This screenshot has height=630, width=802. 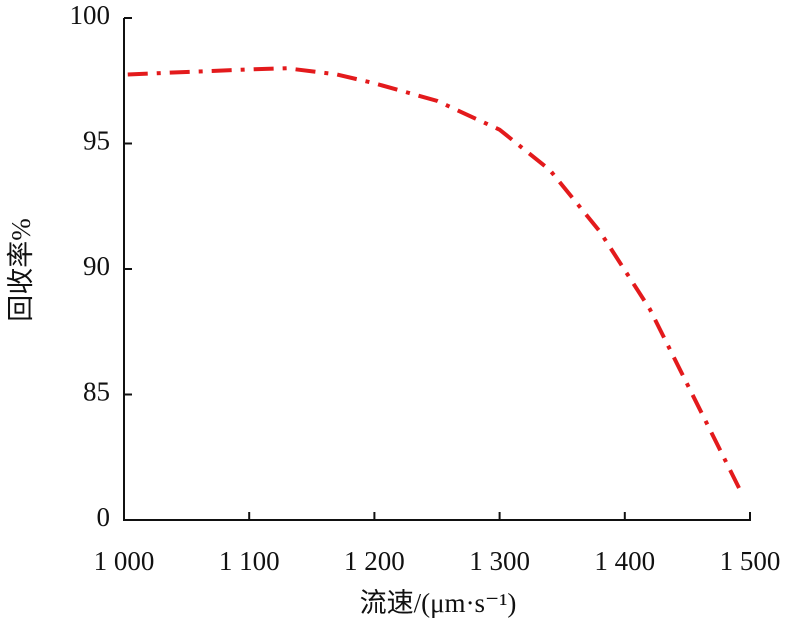 What do you see at coordinates (96, 141) in the screenshot?
I see `y-tick-label: 95` at bounding box center [96, 141].